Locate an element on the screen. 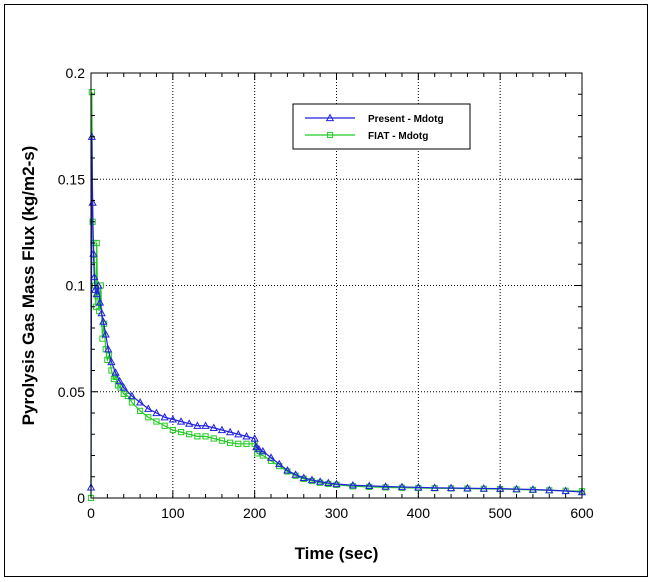 The height and width of the screenshot is (582, 653). y-tick-label-2: 0.1 is located at coordinates (76, 286).